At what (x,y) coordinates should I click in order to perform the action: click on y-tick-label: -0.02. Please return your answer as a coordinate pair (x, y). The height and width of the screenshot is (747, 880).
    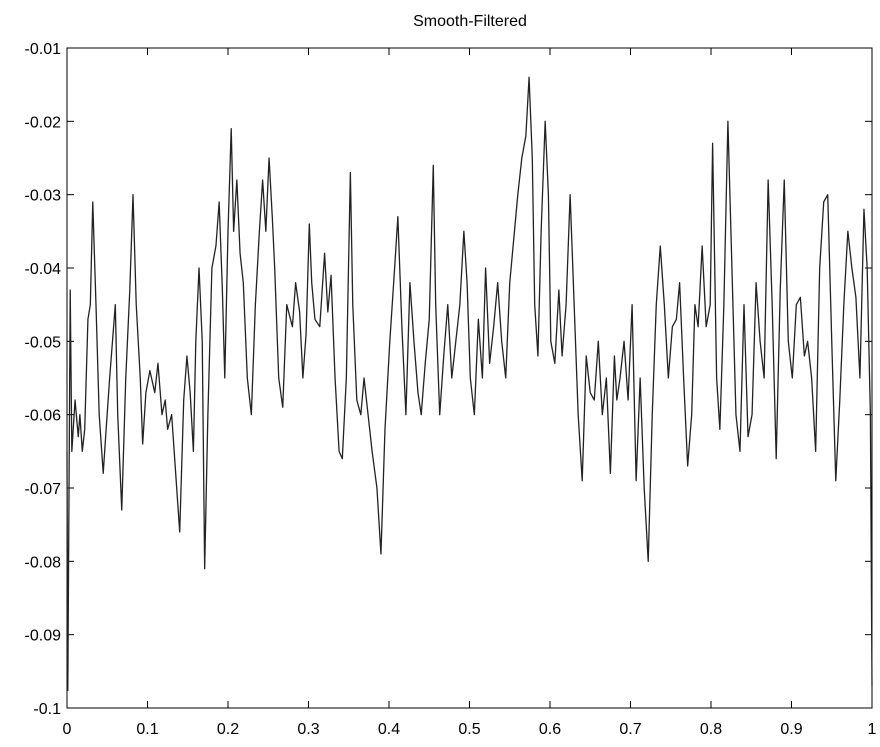
    Looking at the image, I should click on (43, 122).